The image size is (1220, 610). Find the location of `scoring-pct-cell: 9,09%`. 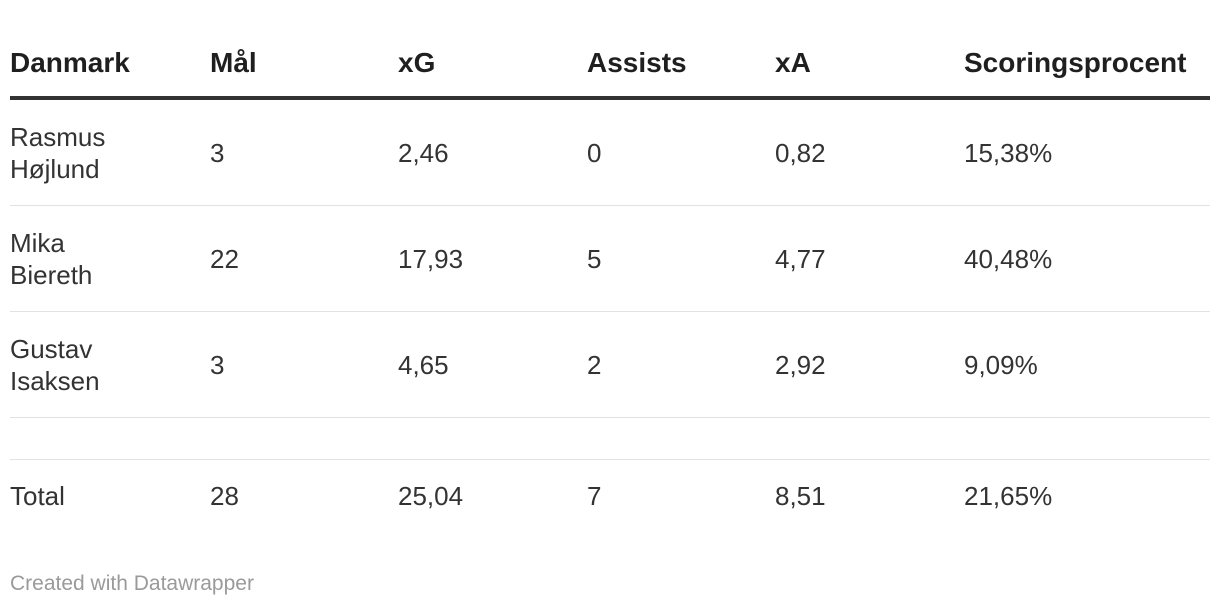

scoring-pct-cell: 9,09% is located at coordinates (1087, 364).